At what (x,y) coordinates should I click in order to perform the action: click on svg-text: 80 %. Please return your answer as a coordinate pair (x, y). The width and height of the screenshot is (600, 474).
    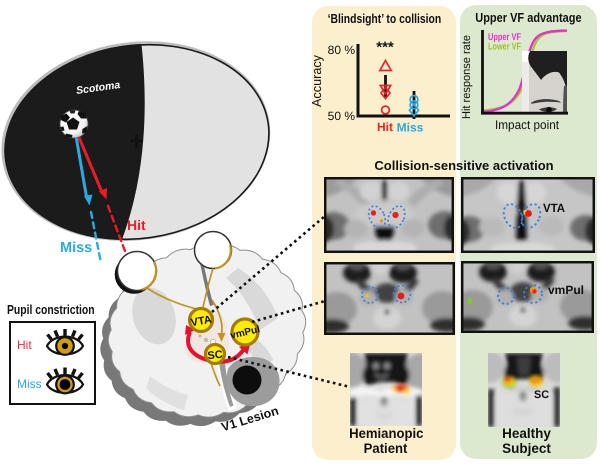
    Looking at the image, I should click on (342, 50).